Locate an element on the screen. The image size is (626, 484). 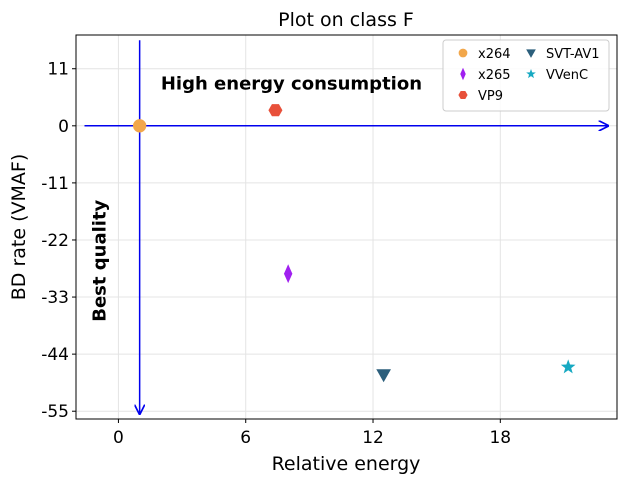
legend-label-x265: x265 is located at coordinates (494, 75).